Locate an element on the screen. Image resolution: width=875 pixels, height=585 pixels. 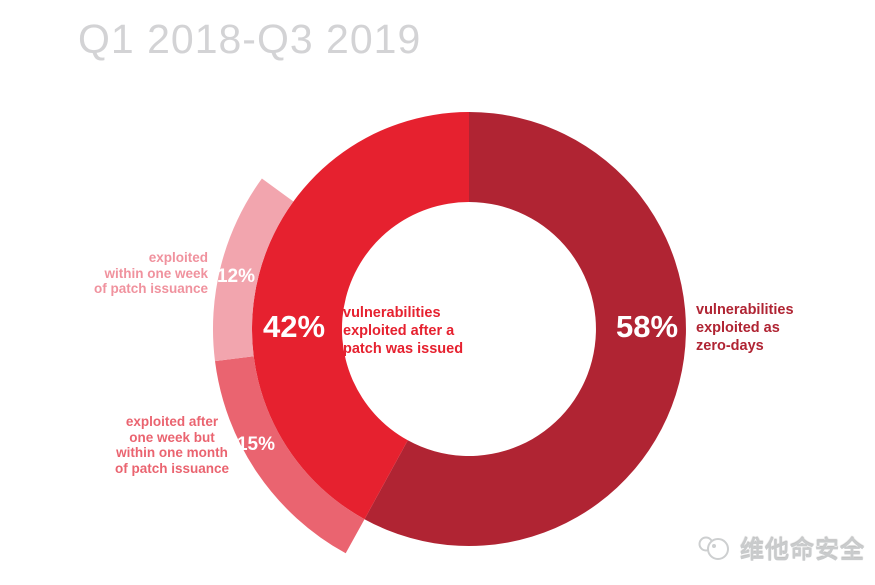
label-line: exploited after a is located at coordinates (399, 331).